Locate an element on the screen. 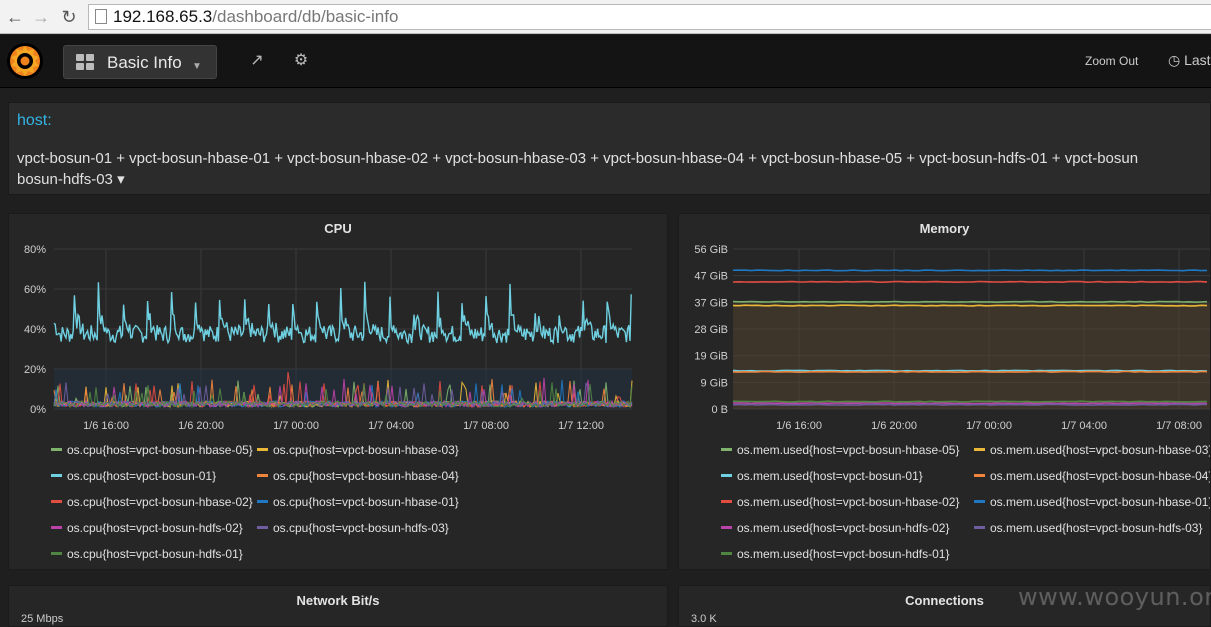  url-path: /dashboard/db/basic-info is located at coordinates (305, 16).